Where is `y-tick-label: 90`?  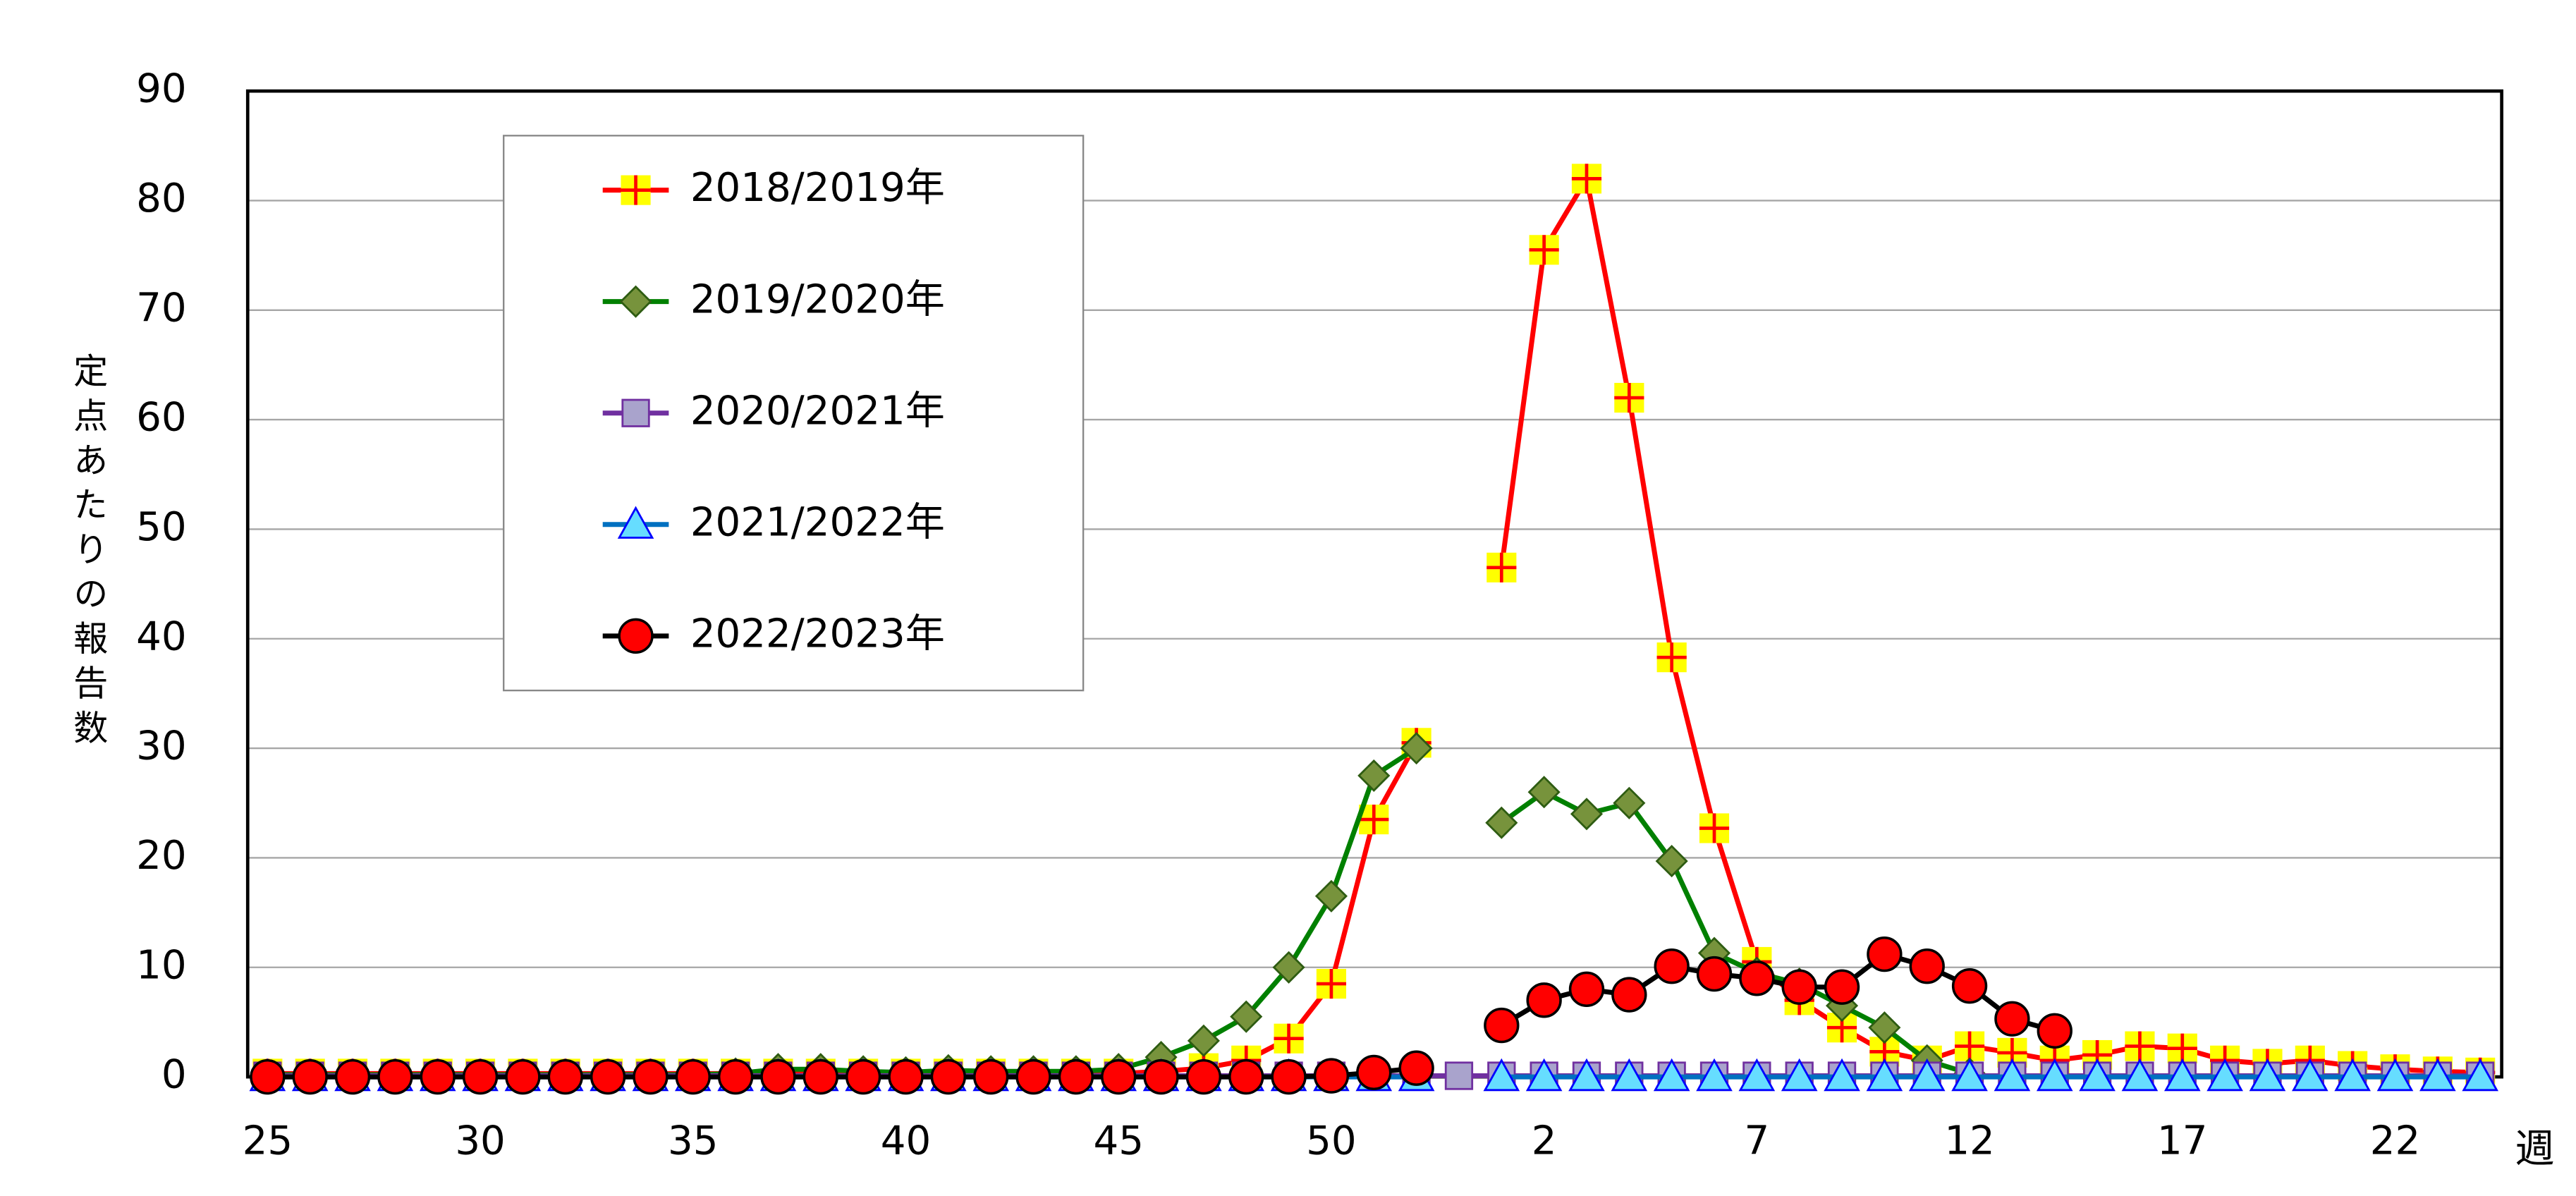 y-tick-label: 90 is located at coordinates (162, 89).